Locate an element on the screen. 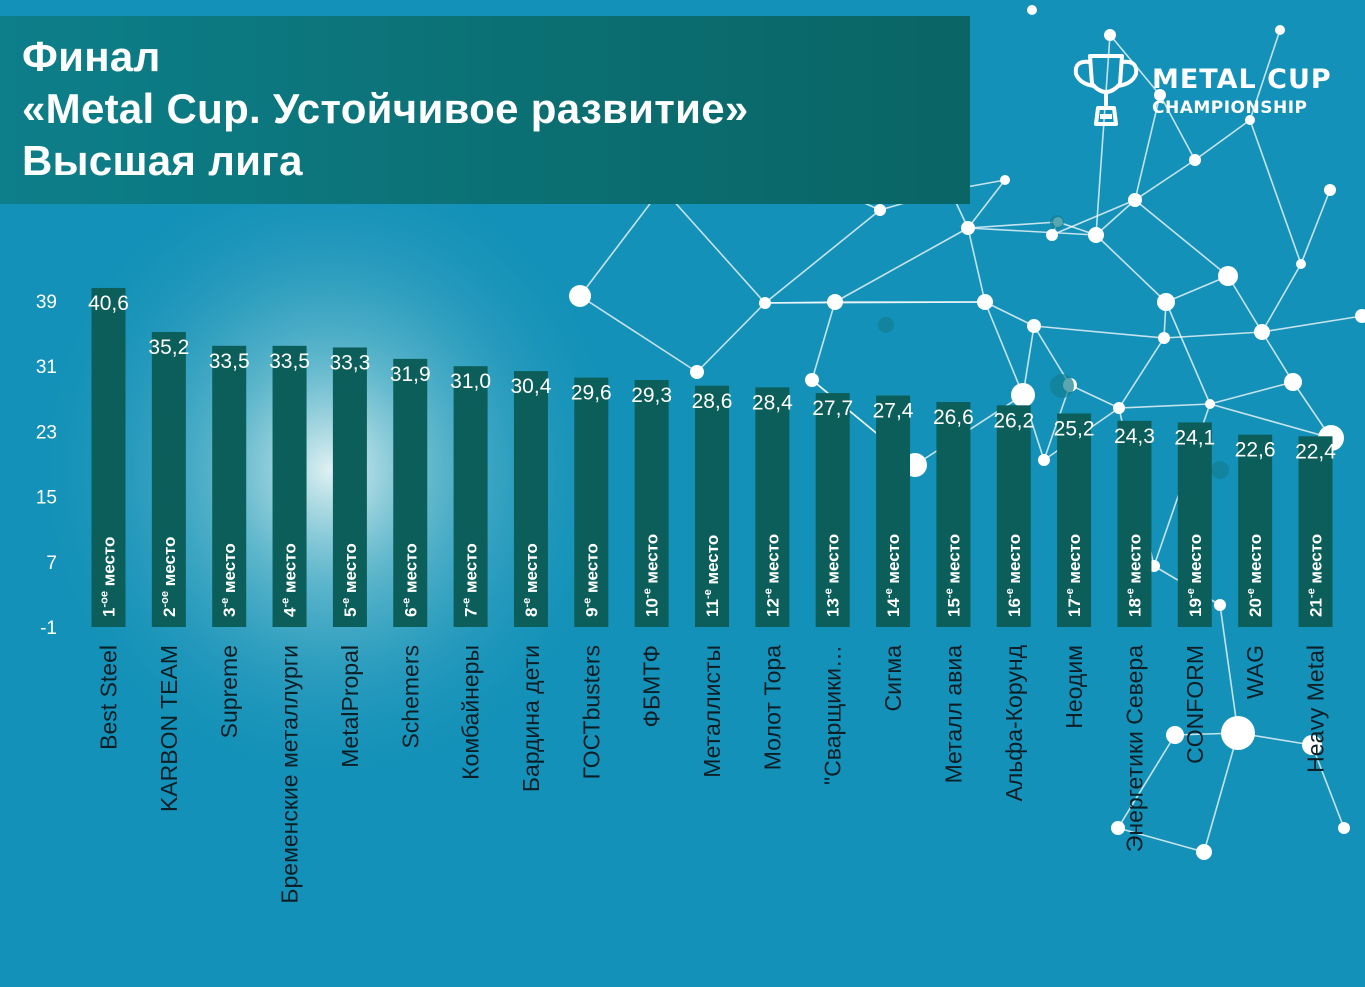 The image size is (1365, 987). place-label: 15-е место is located at coordinates (953, 575).